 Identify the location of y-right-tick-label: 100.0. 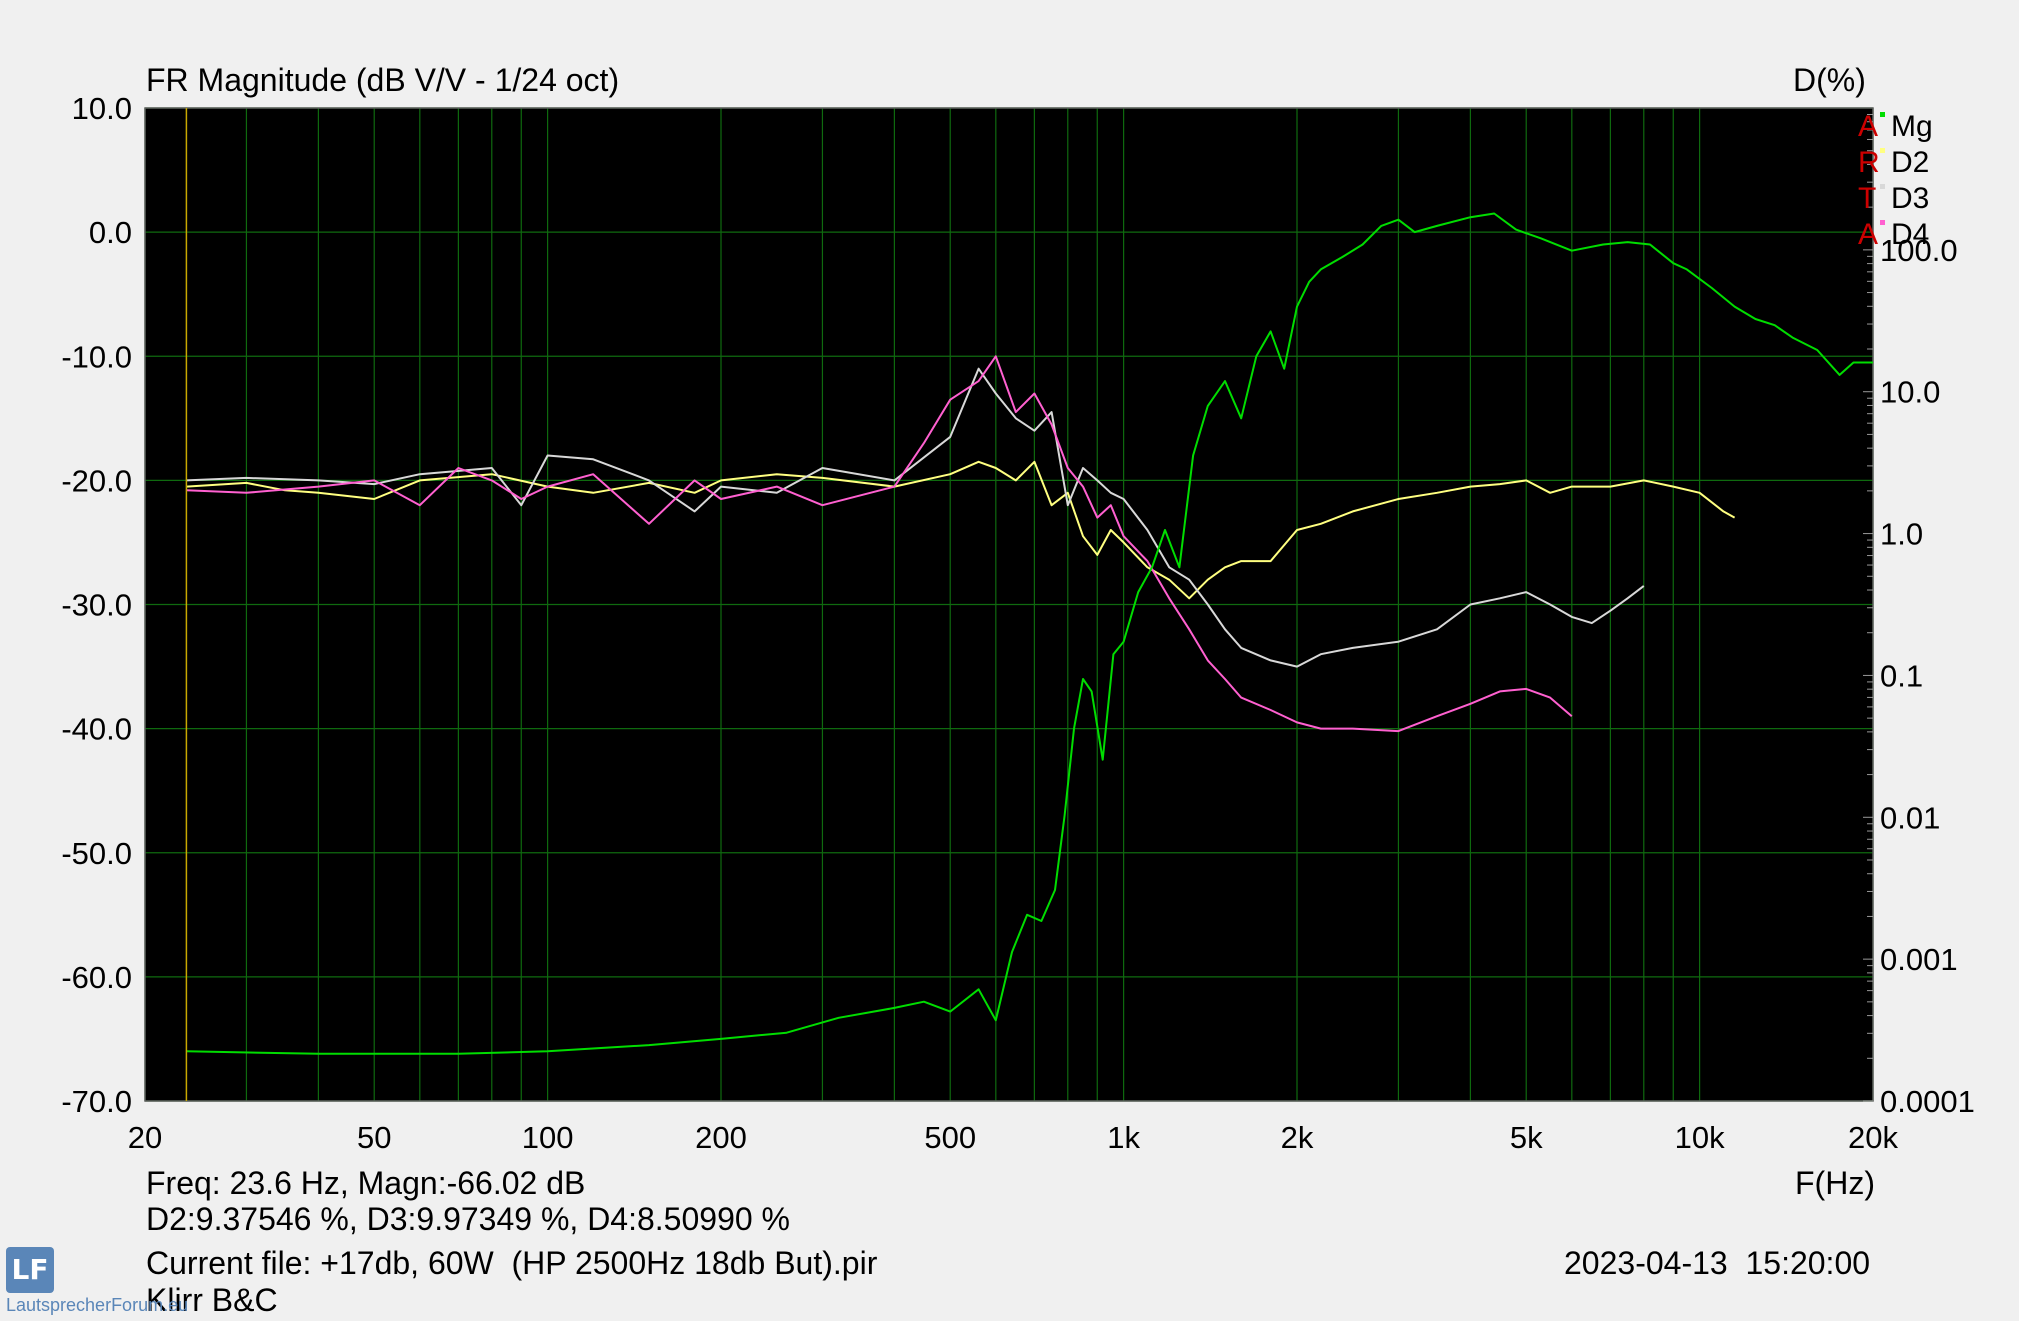
(1919, 250).